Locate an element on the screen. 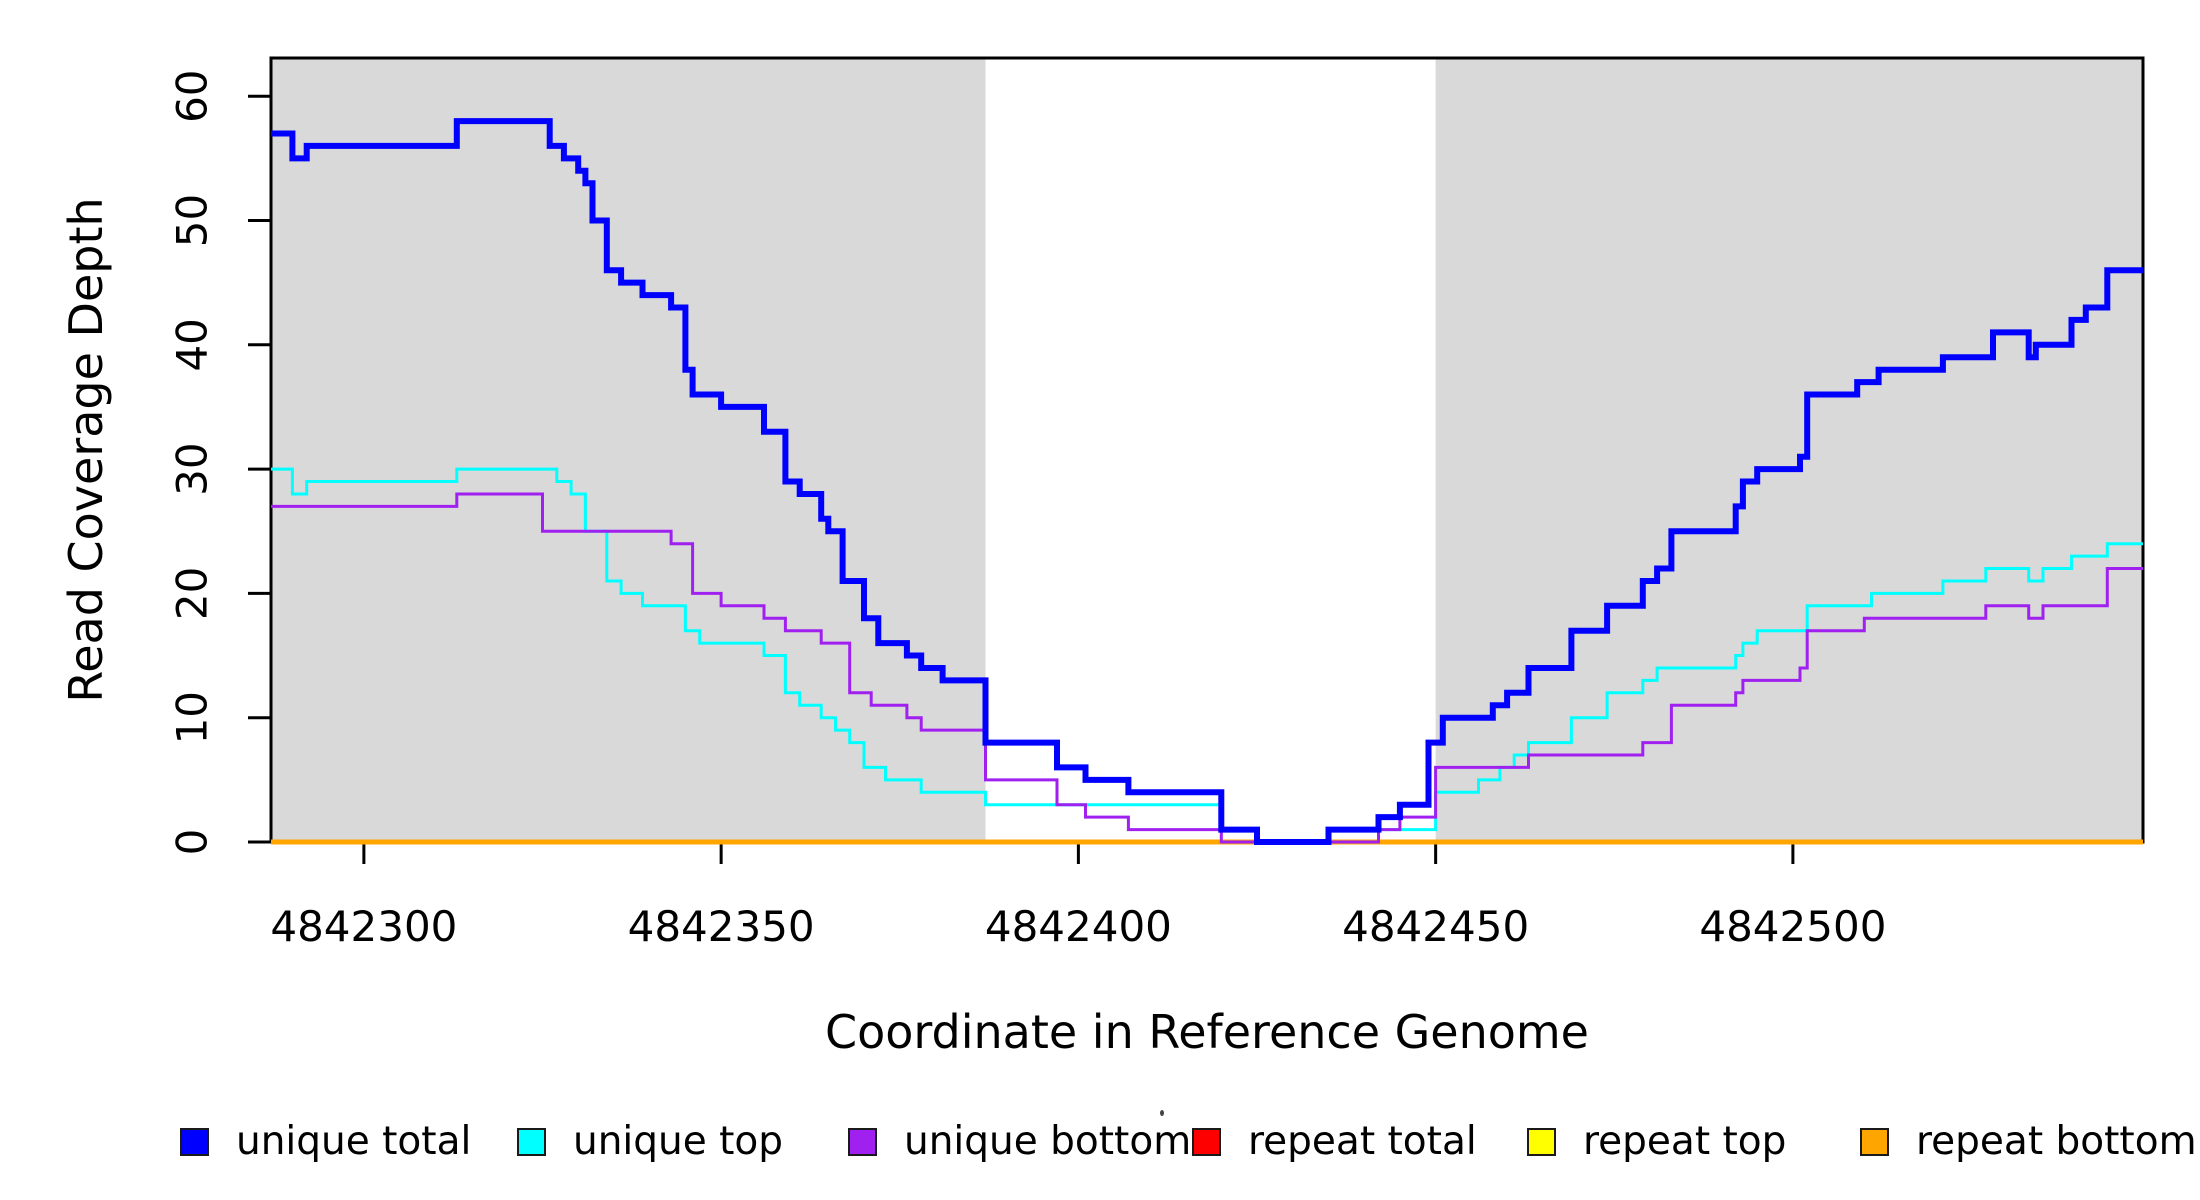 The image size is (2200, 1200). y-tick-label: 30 is located at coordinates (192, 468).